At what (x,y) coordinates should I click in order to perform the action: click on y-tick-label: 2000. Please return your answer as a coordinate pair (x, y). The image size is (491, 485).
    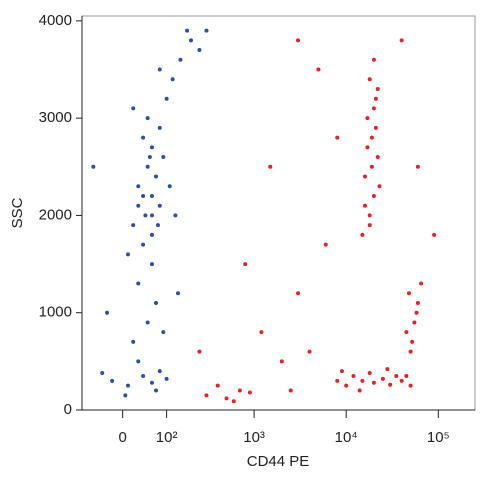
    Looking at the image, I should click on (55, 214).